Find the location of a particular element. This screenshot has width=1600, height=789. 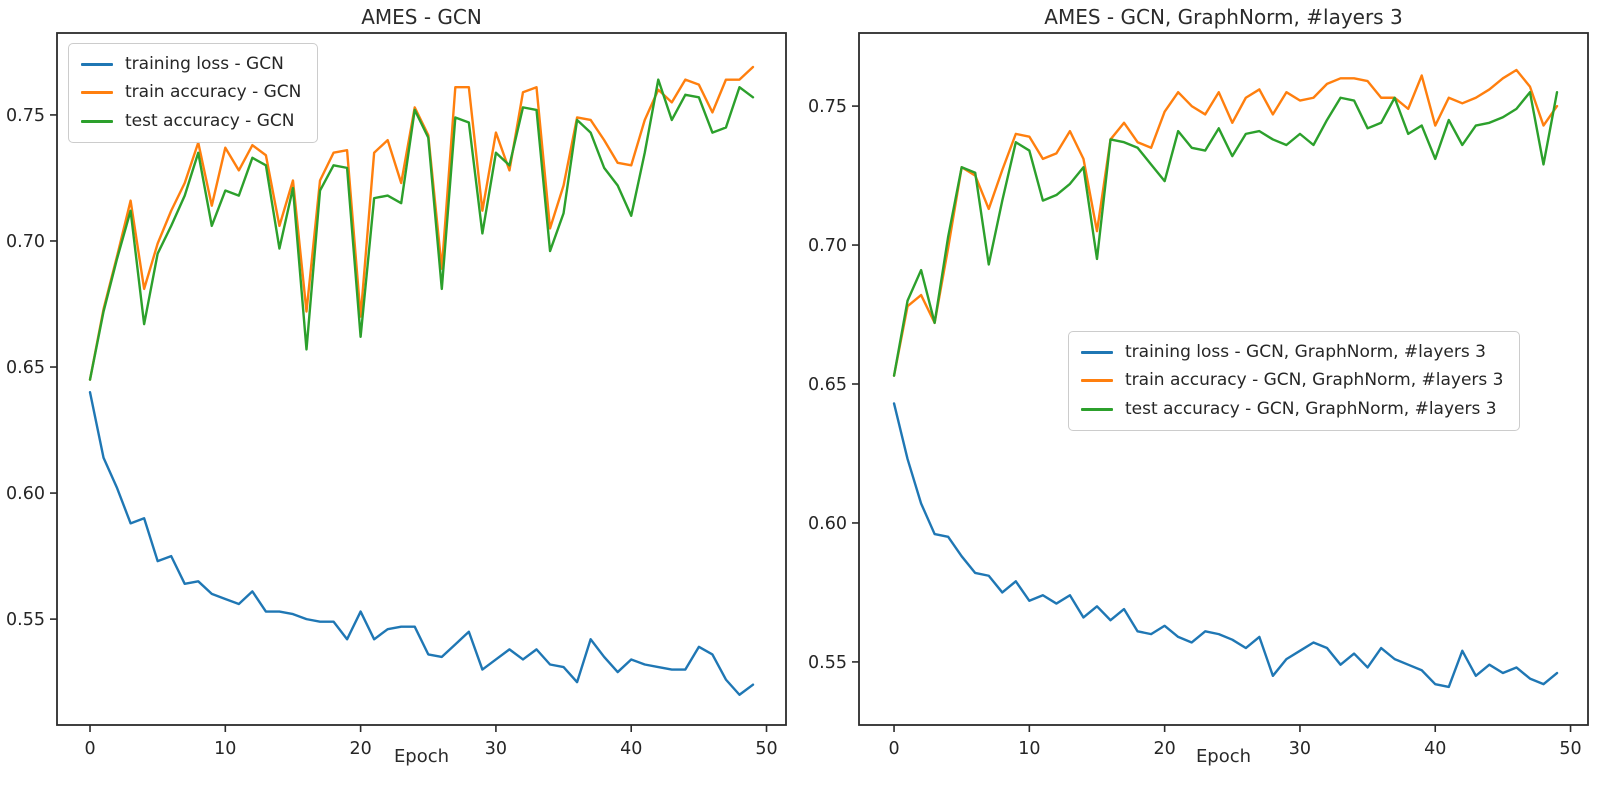

chart-right-xlabel: Epoch is located at coordinates (1223, 756).